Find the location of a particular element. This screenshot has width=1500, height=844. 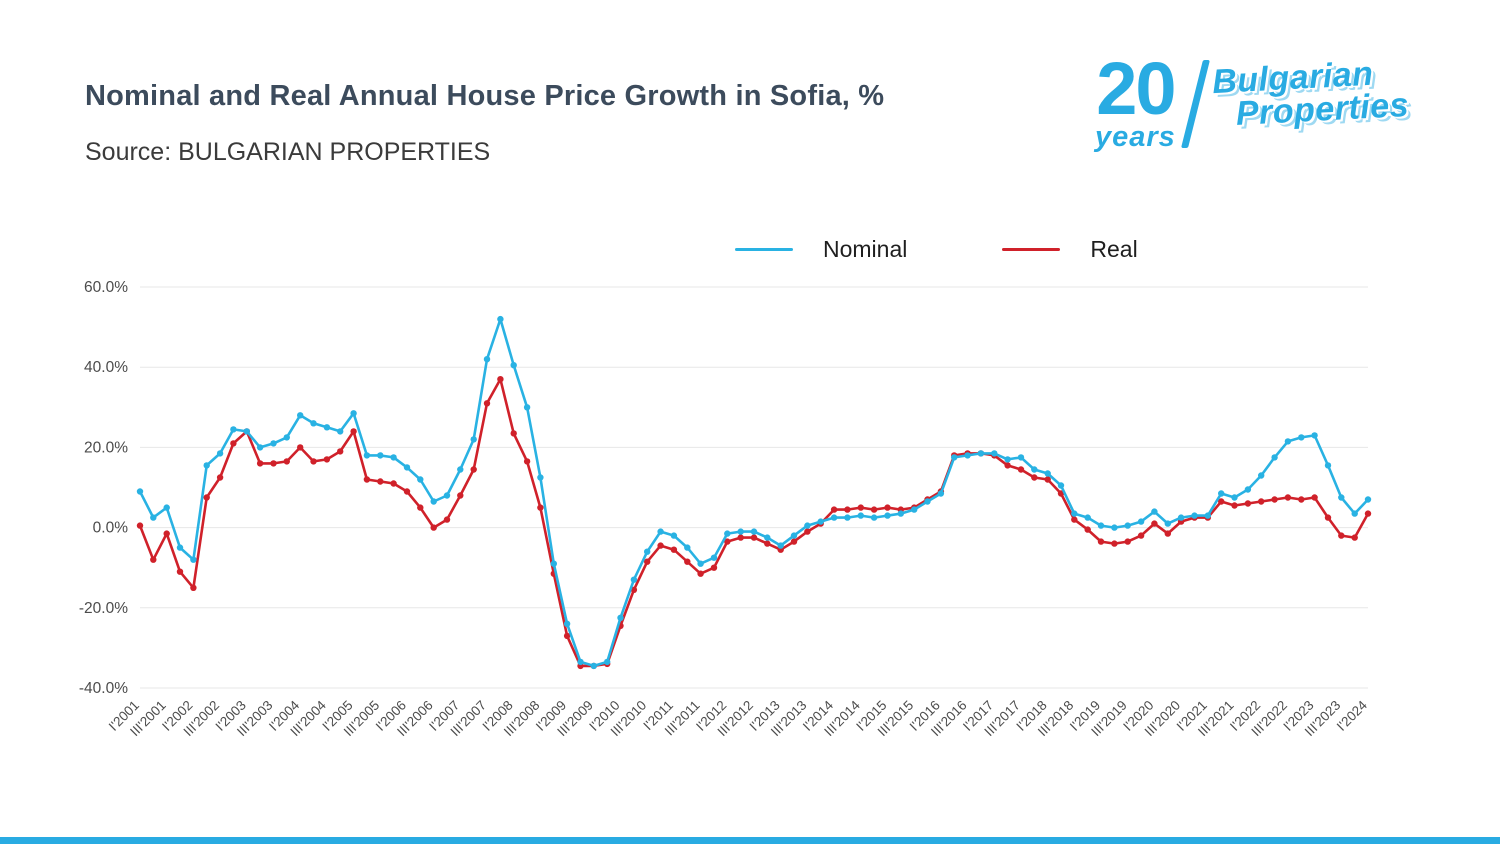

y-axis-tick-label: 60.0% is located at coordinates (106, 287).